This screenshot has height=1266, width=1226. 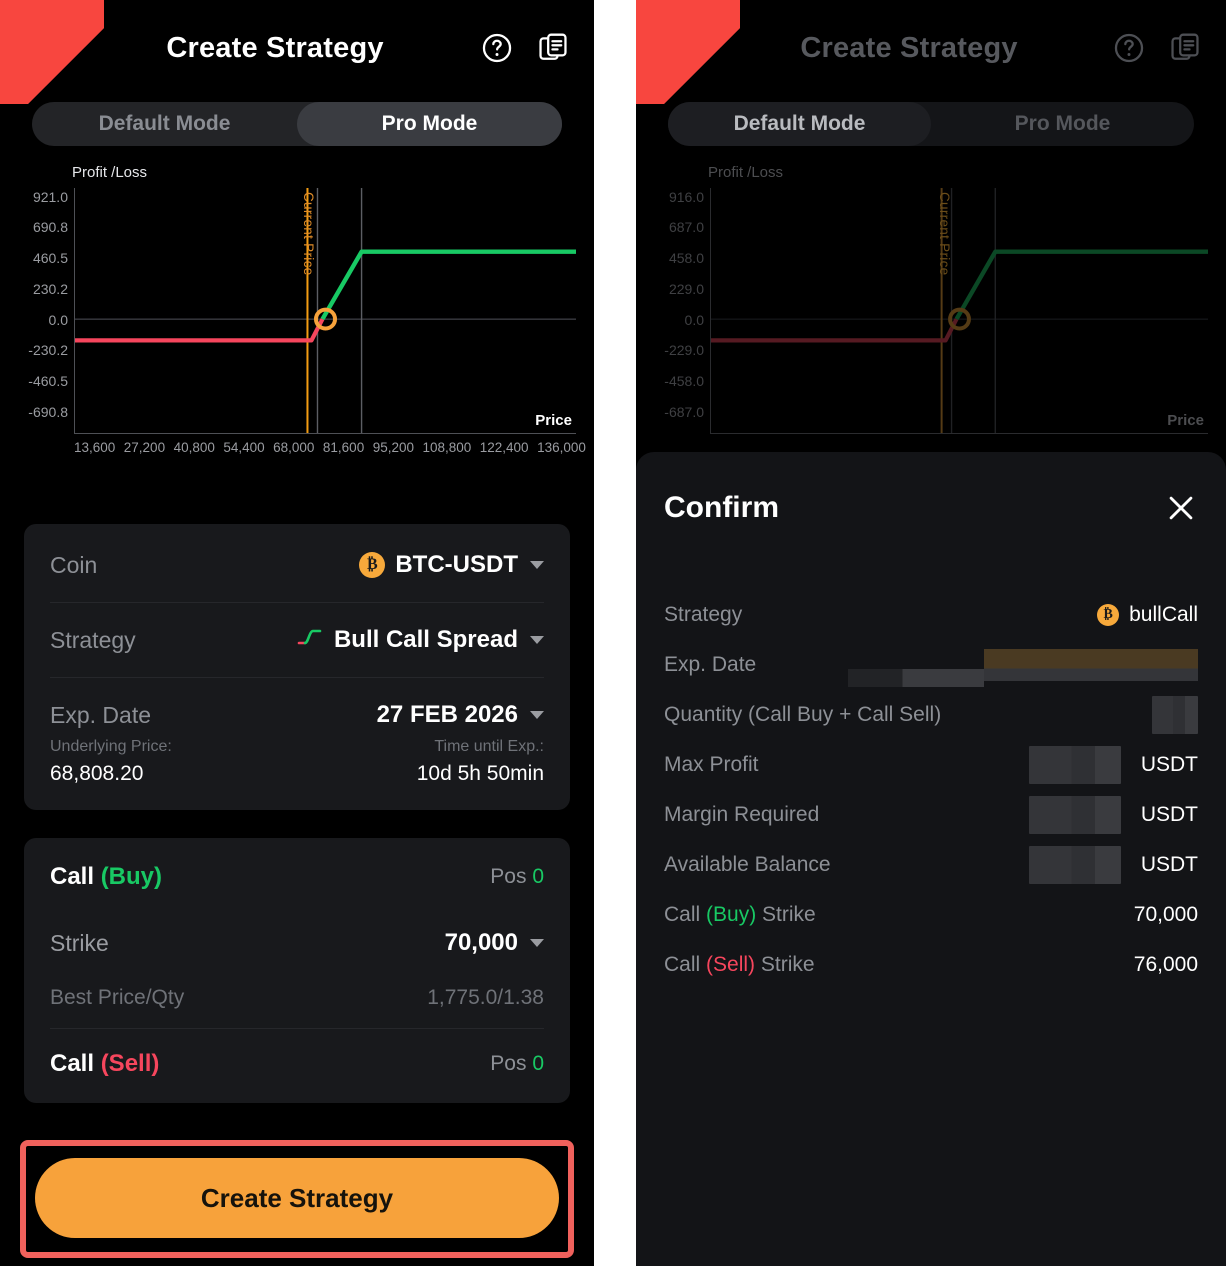 I want to click on y-tick: 229.0, so click(x=686, y=288).